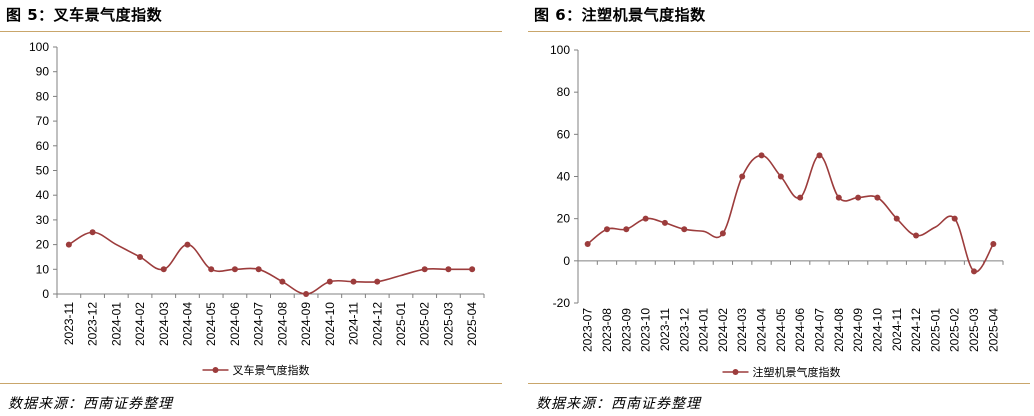 The image size is (1034, 416). What do you see at coordinates (215, 370) in the screenshot?
I see `legend-marker` at bounding box center [215, 370].